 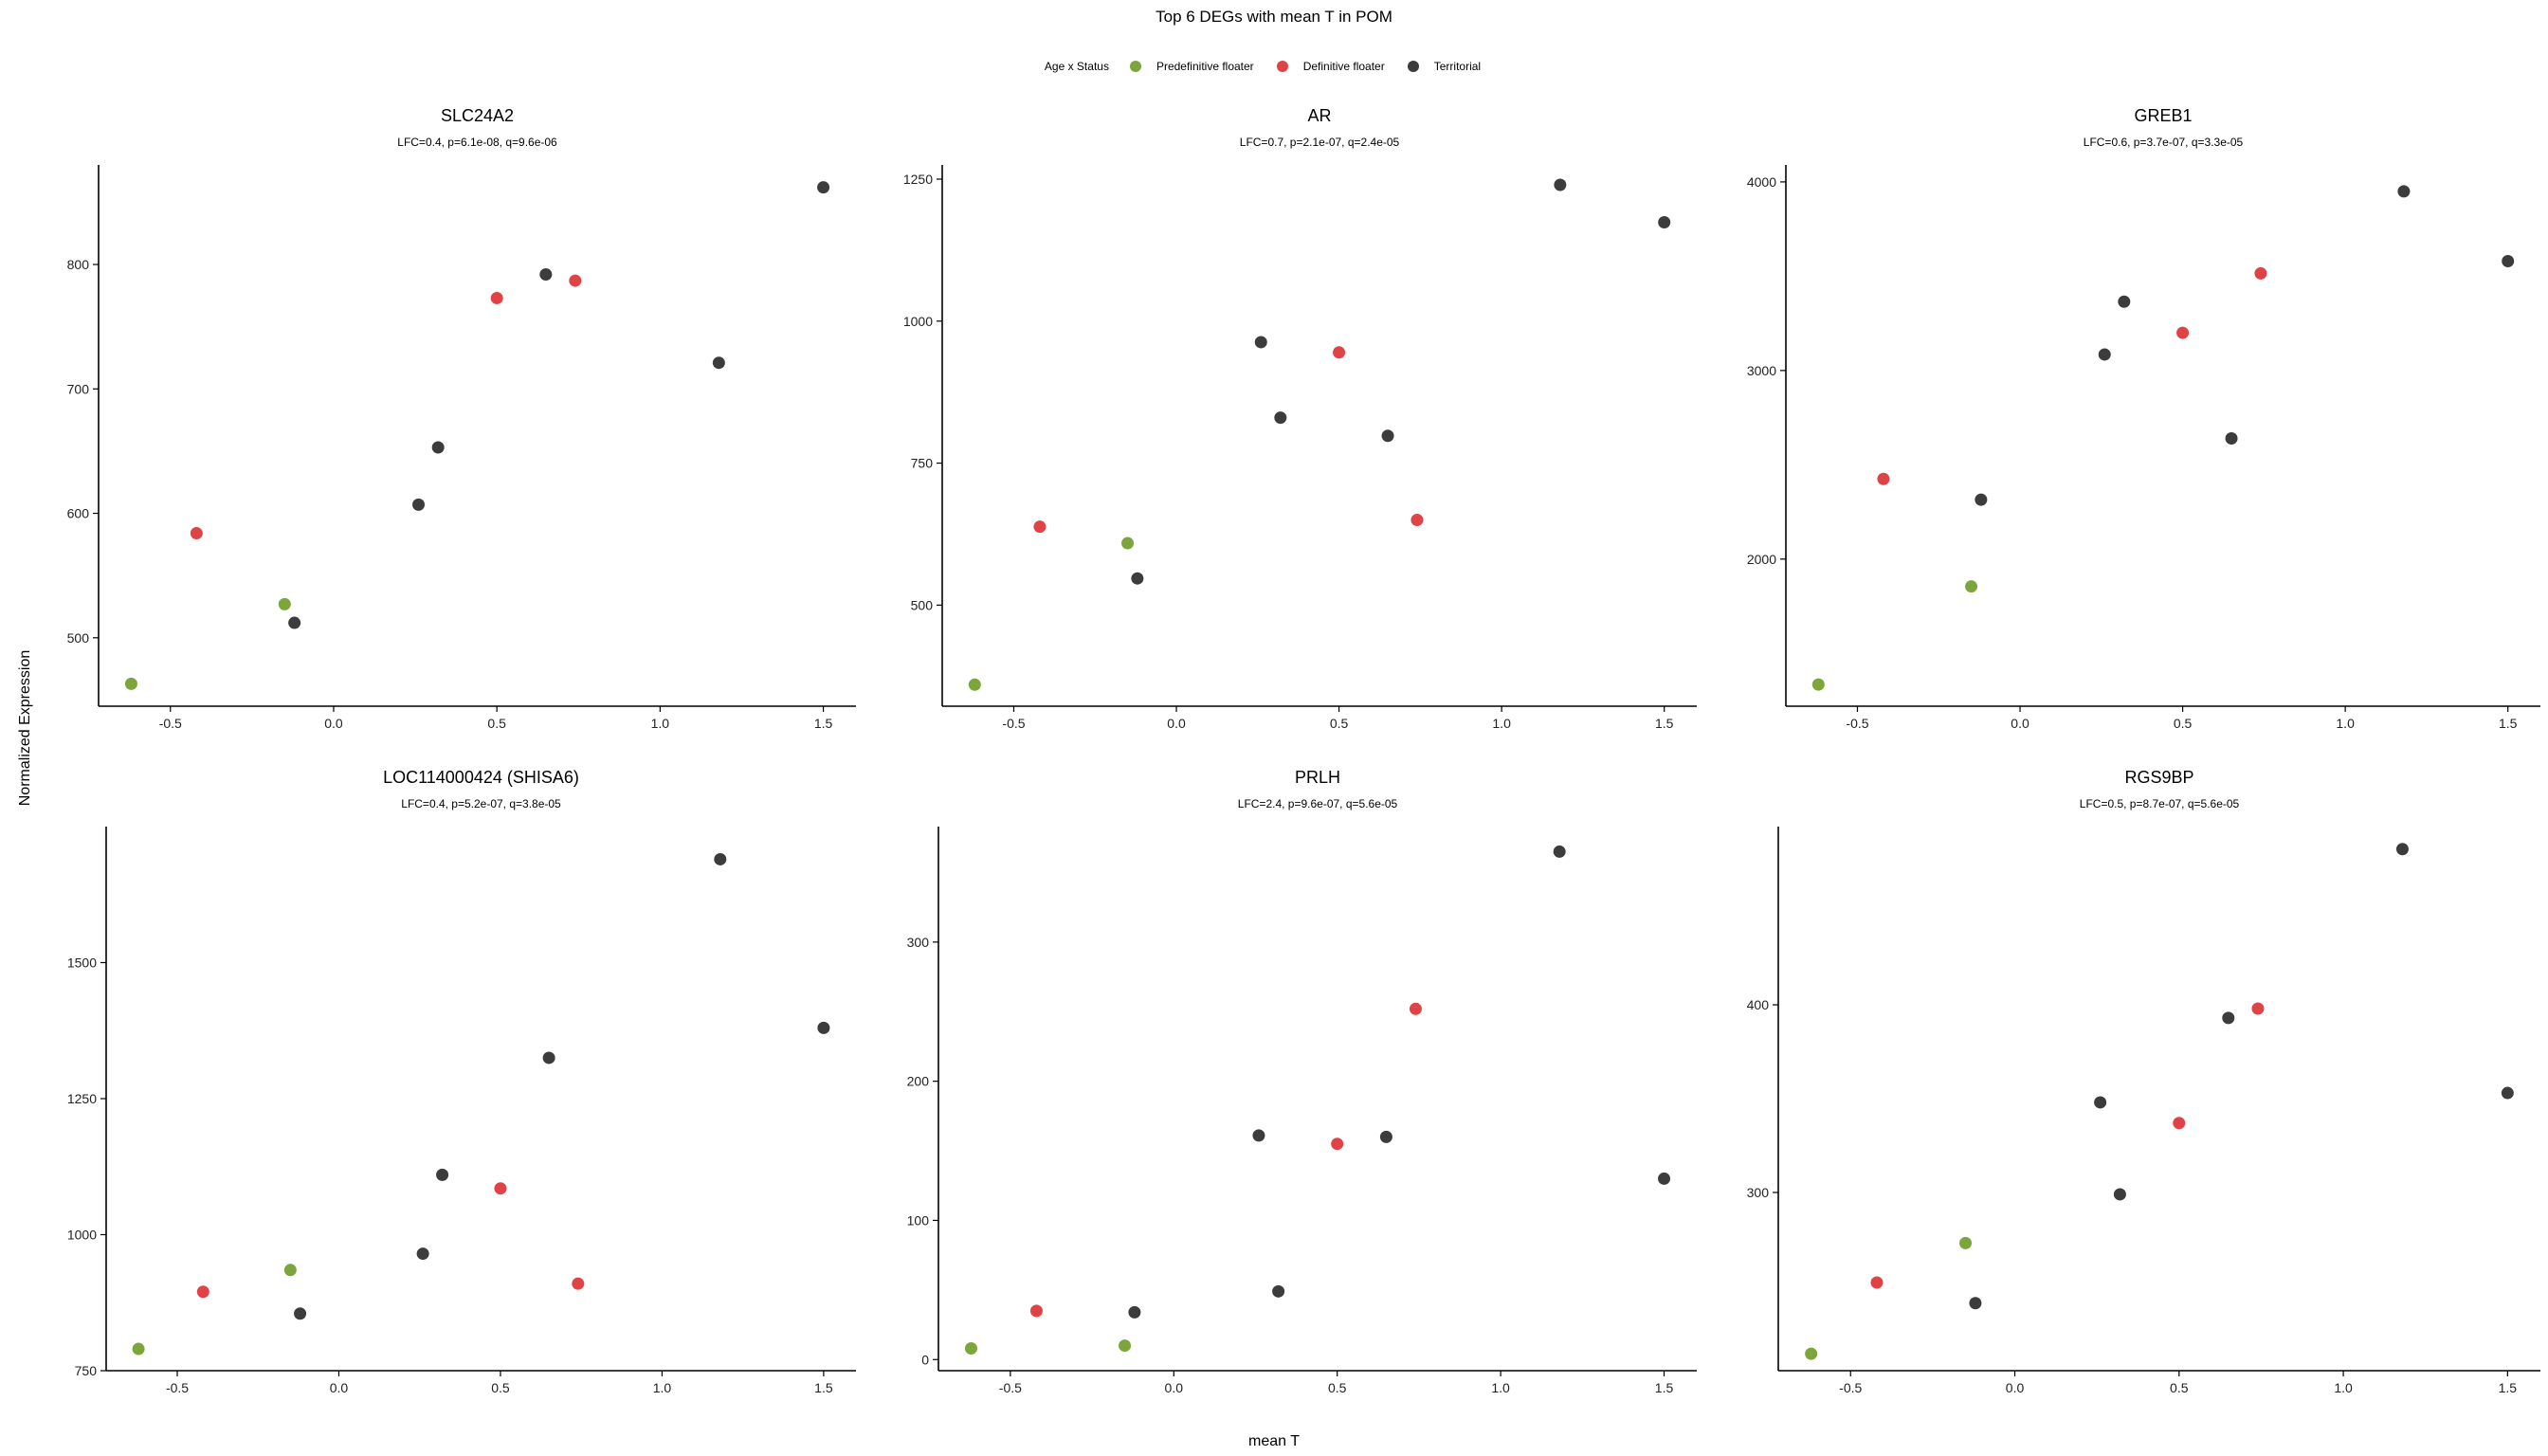 What do you see at coordinates (925, 1359) in the screenshot?
I see `y-tick-label: 0` at bounding box center [925, 1359].